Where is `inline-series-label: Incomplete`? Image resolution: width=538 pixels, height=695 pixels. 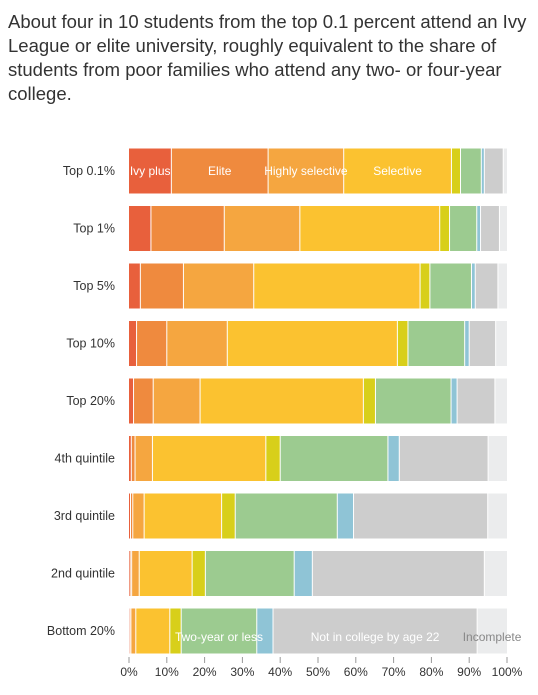
inline-series-label: Incomplete is located at coordinates (492, 637).